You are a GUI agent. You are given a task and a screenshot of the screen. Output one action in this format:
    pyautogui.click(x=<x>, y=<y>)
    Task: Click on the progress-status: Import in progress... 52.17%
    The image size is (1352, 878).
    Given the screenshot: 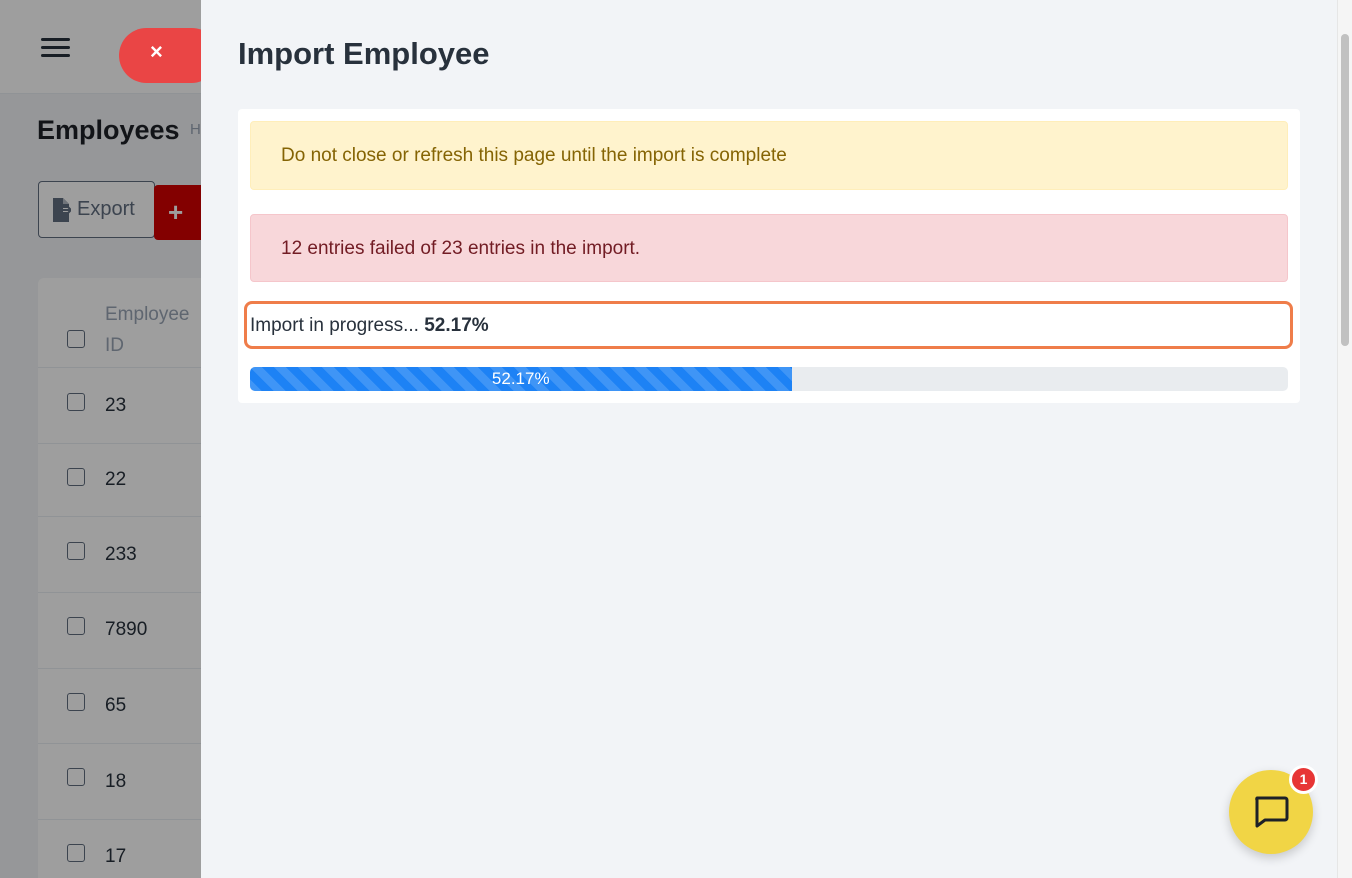 What is the action you would take?
    pyautogui.click(x=768, y=325)
    